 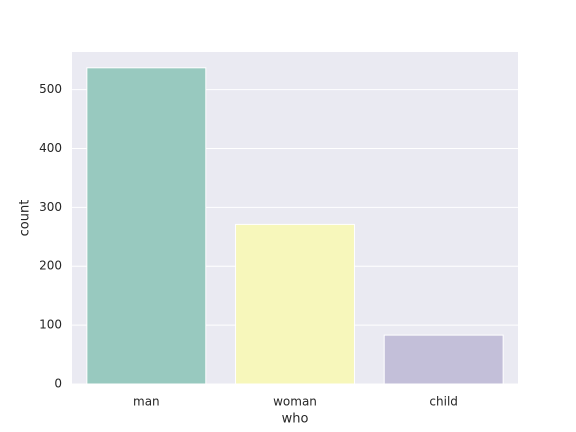 What do you see at coordinates (295, 419) in the screenshot?
I see `x-axis-label: who` at bounding box center [295, 419].